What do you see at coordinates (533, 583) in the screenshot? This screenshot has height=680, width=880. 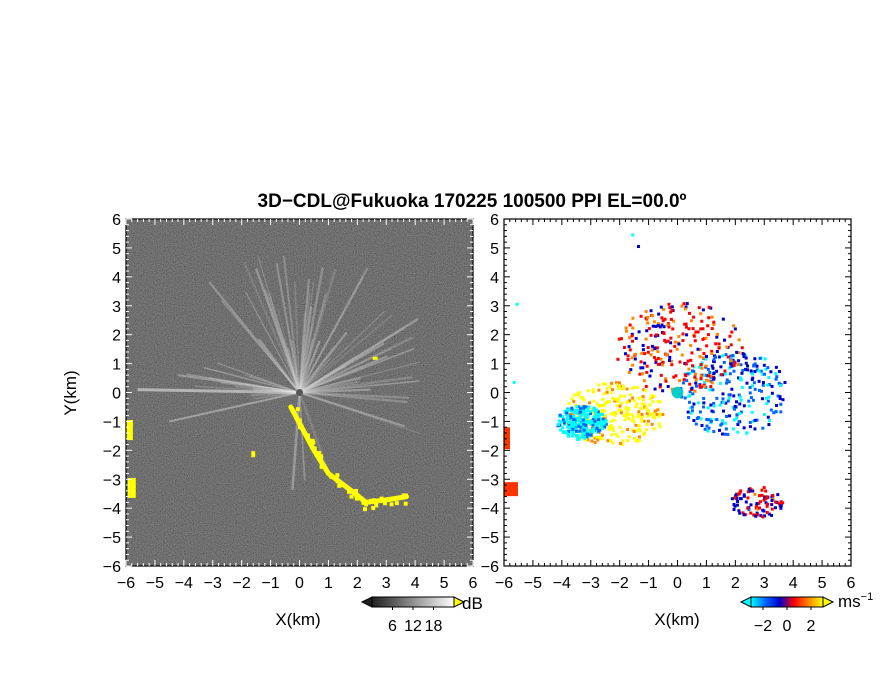 I see `x-tick-label: −5` at bounding box center [533, 583].